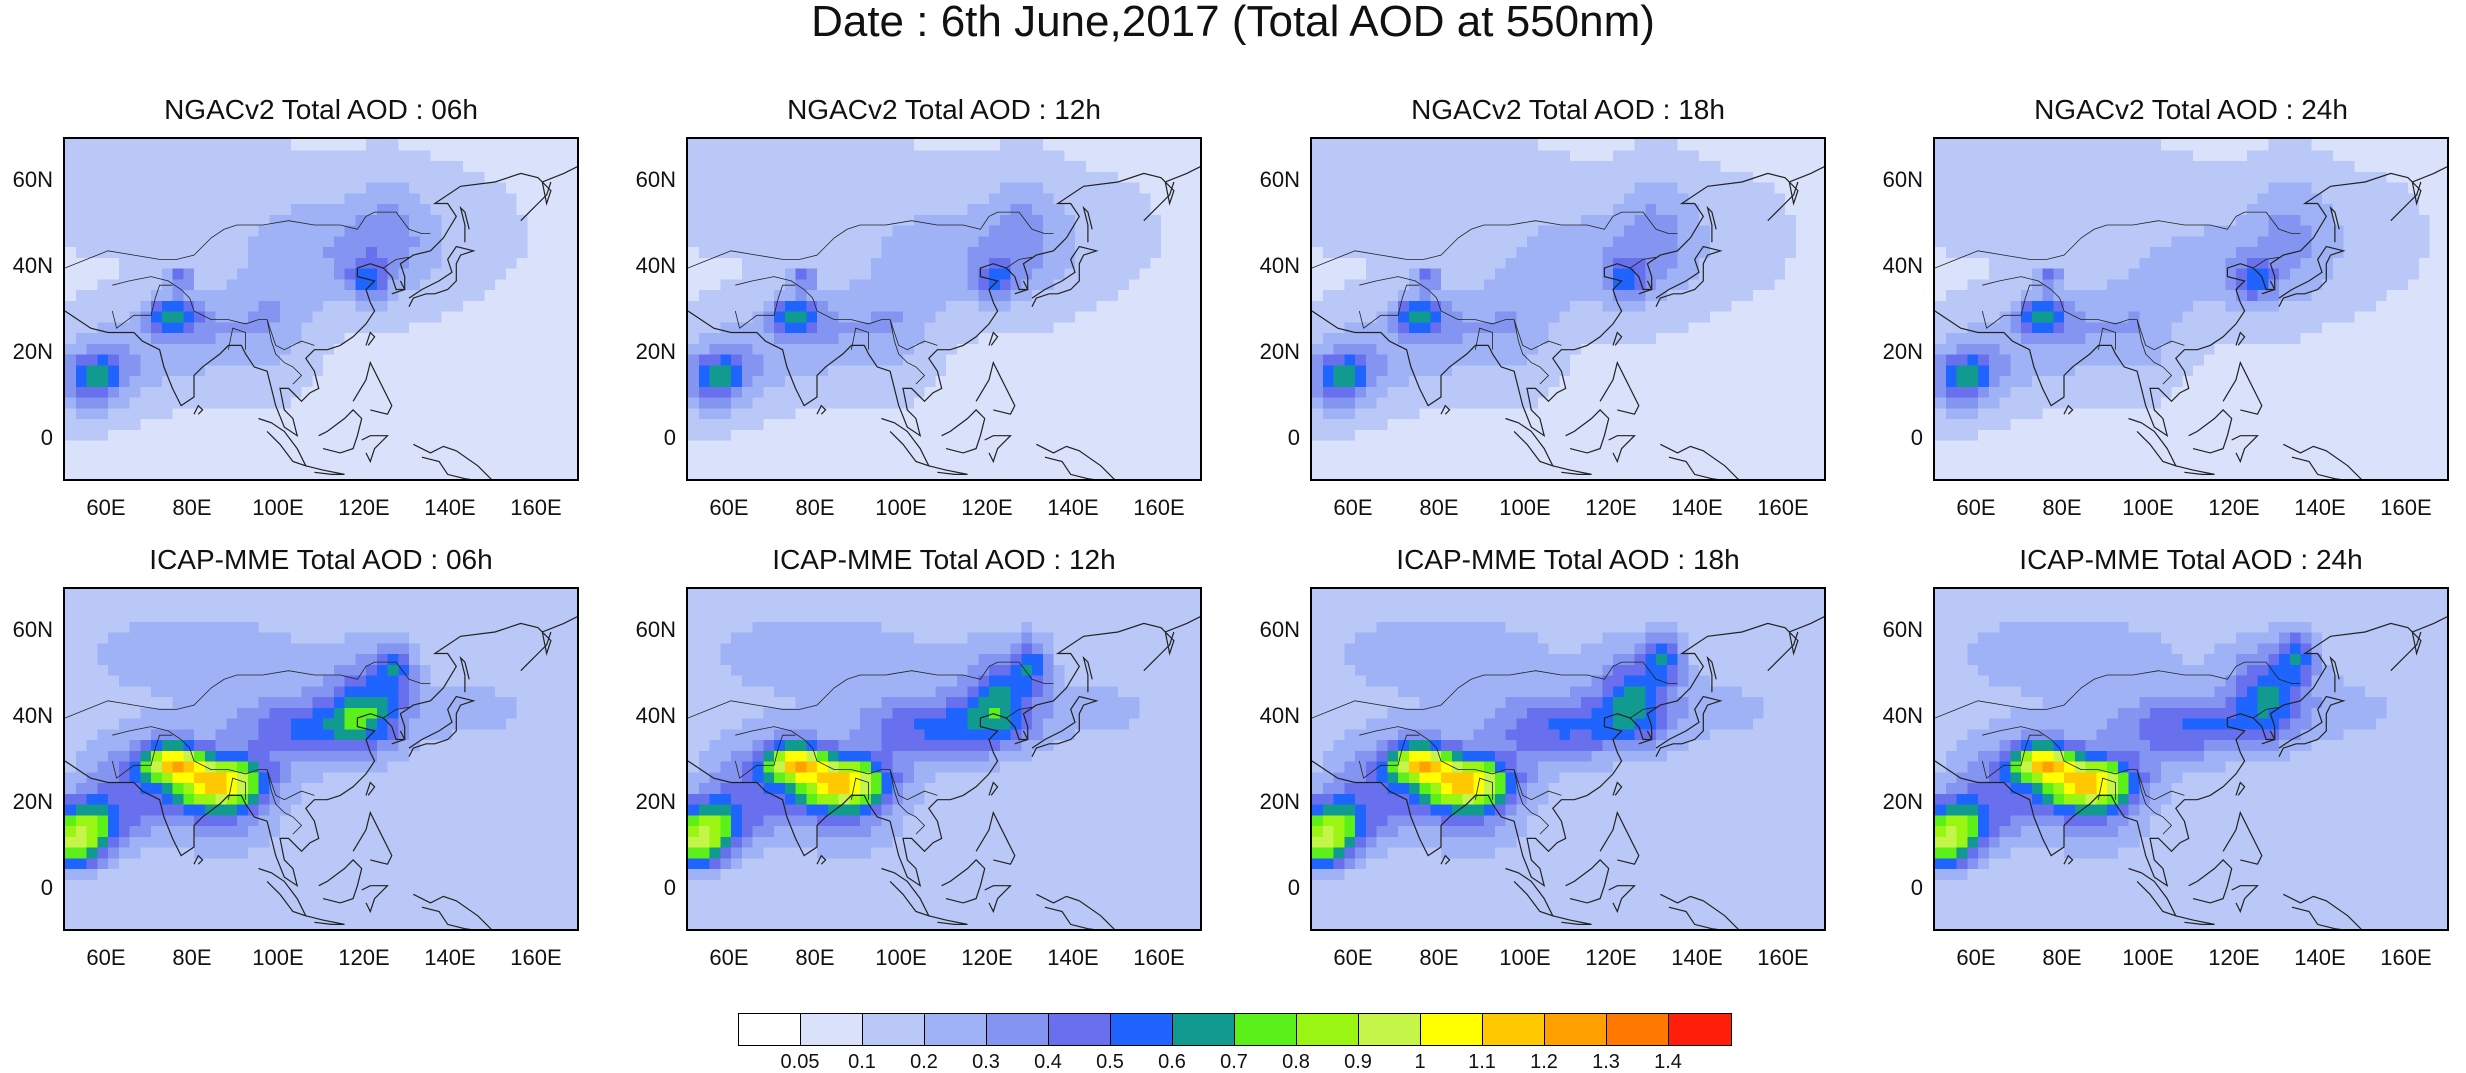 The height and width of the screenshot is (1073, 2466). Describe the element at coordinates (1048, 1062) in the screenshot. I see `colorbar-tick-label: 0.4` at that location.